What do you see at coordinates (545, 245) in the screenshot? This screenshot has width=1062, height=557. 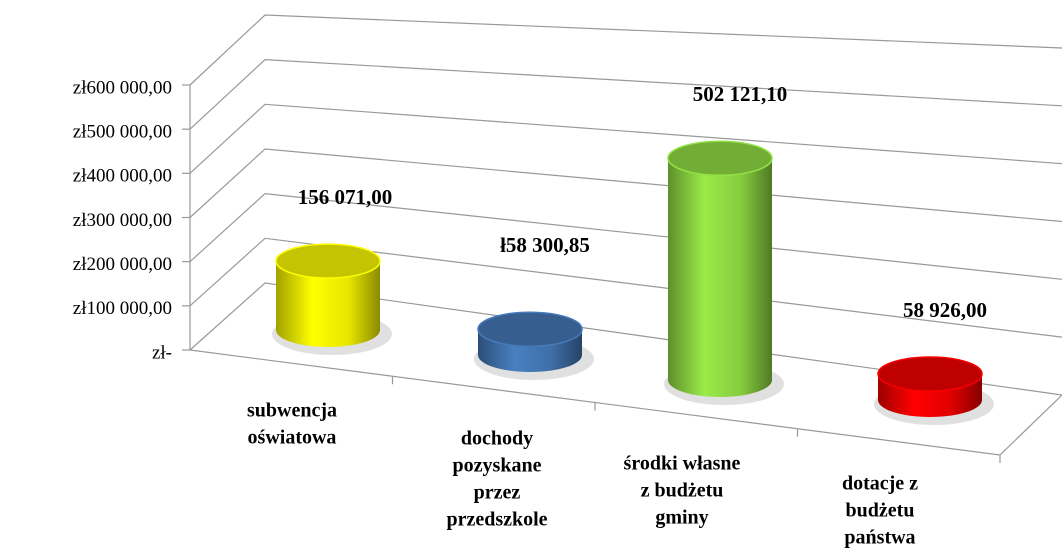 I see `value-label: ł58 300,85` at bounding box center [545, 245].